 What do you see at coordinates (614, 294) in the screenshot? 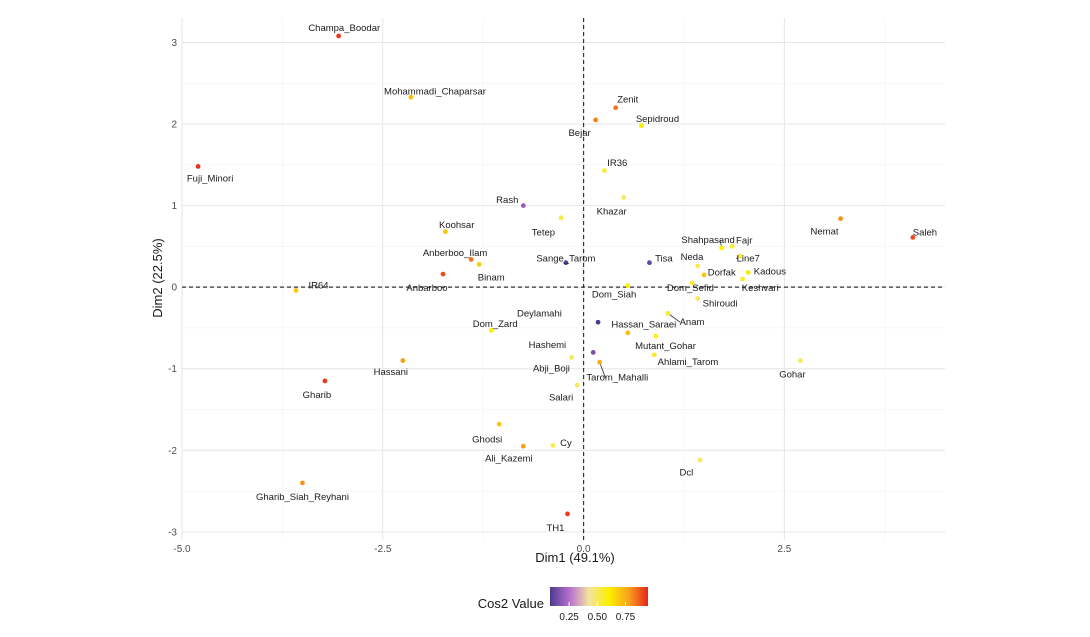
I see `point-label: Dom_Siah` at bounding box center [614, 294].